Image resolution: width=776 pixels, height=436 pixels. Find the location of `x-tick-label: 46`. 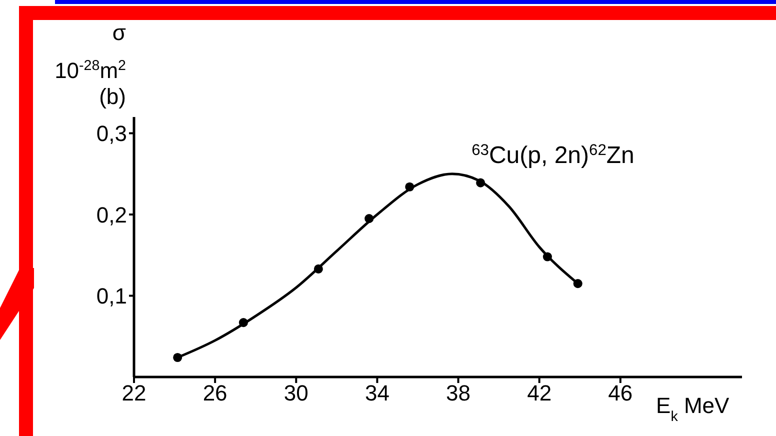

x-tick-label: 46 is located at coordinates (620, 393).